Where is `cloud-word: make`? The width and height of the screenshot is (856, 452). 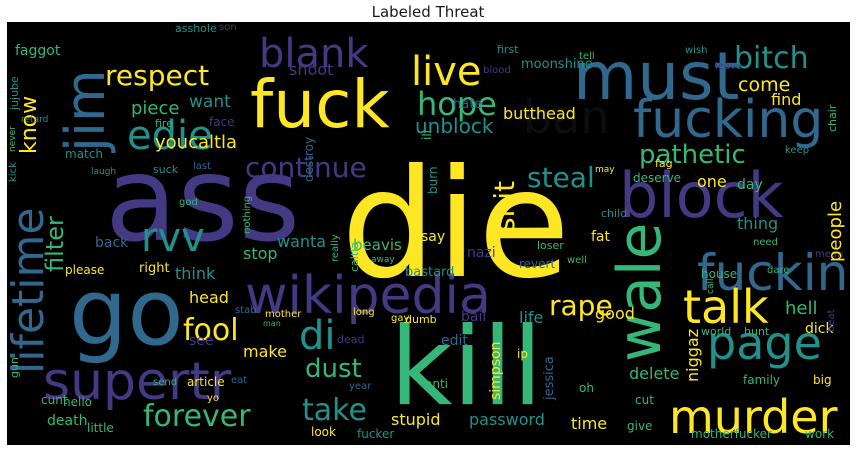 cloud-word: make is located at coordinates (265, 351).